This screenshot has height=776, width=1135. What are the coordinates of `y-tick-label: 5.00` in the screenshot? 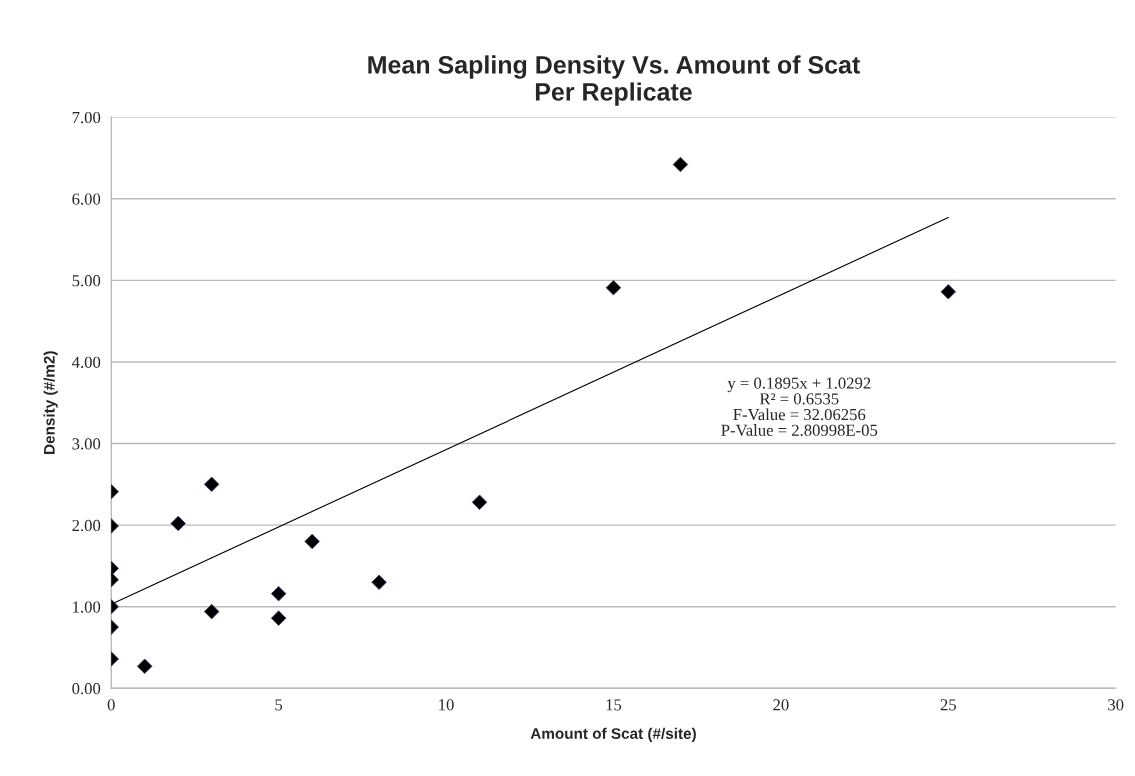 It's located at (86, 281).